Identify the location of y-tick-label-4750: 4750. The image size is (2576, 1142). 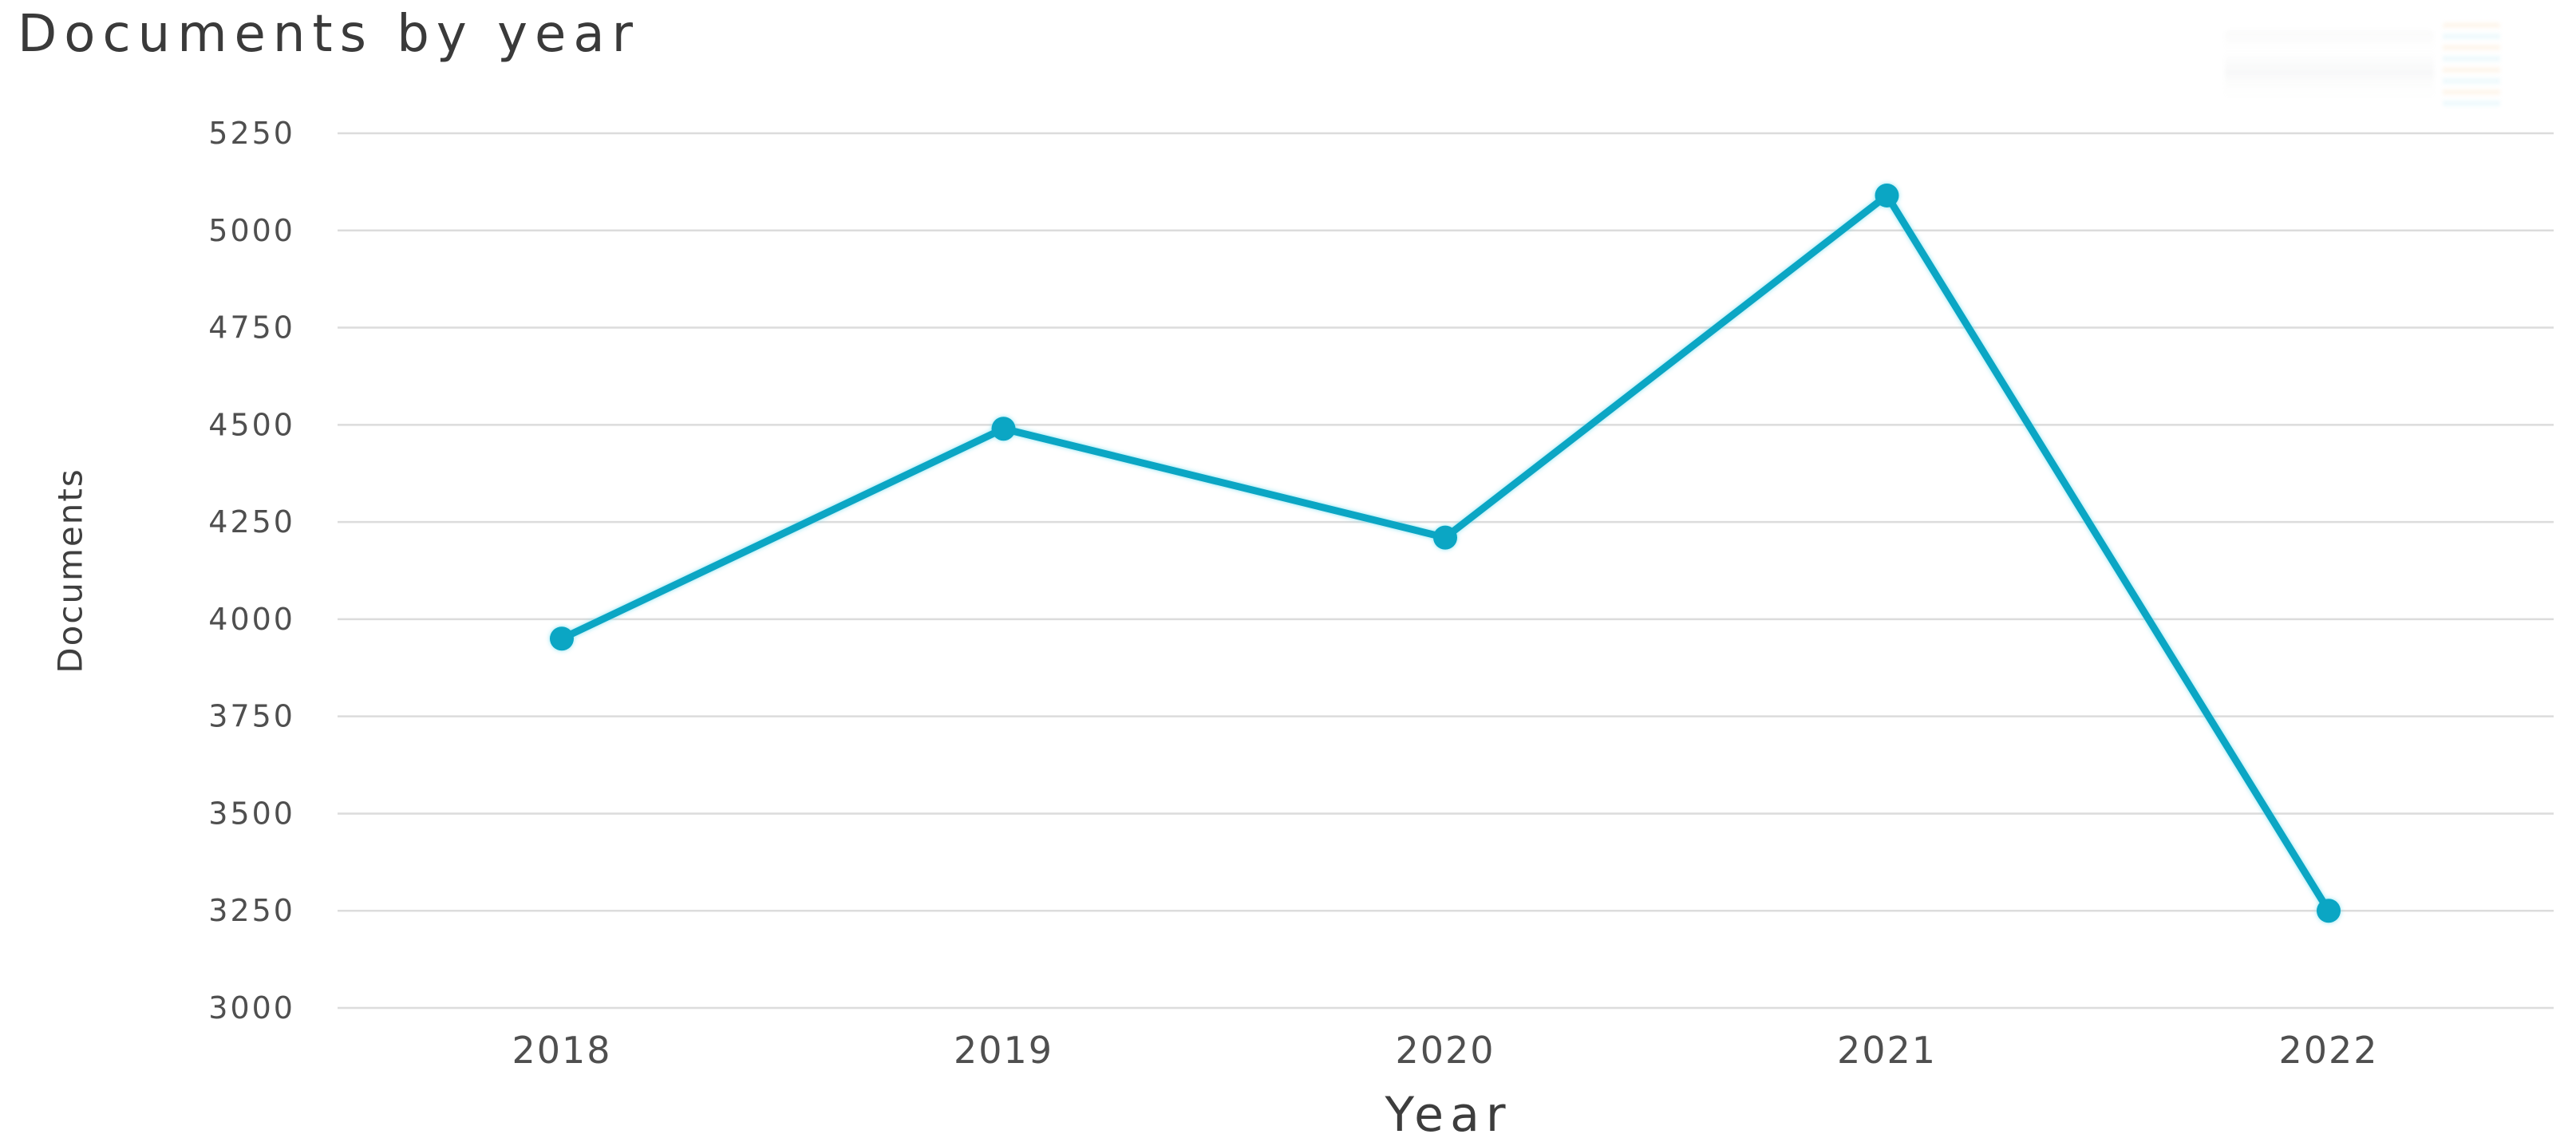
(251, 328).